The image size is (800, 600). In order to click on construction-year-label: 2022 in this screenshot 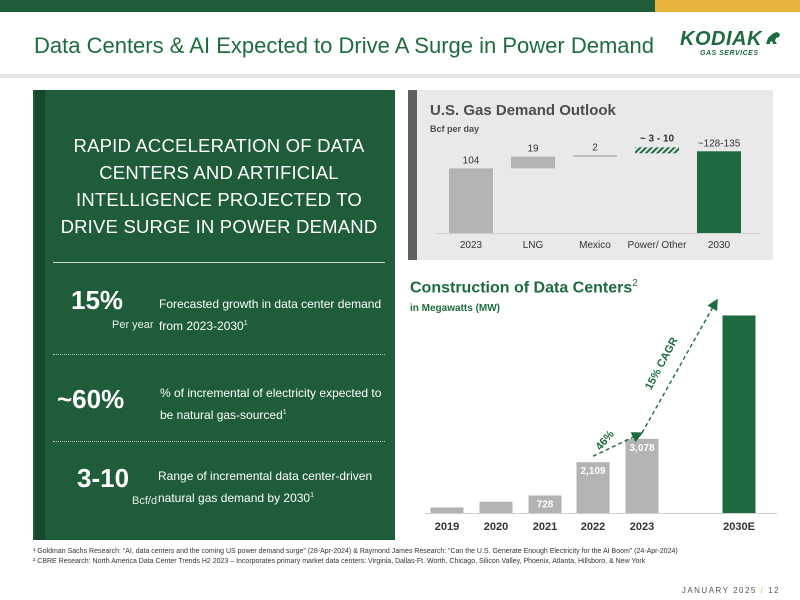, I will do `click(593, 527)`.